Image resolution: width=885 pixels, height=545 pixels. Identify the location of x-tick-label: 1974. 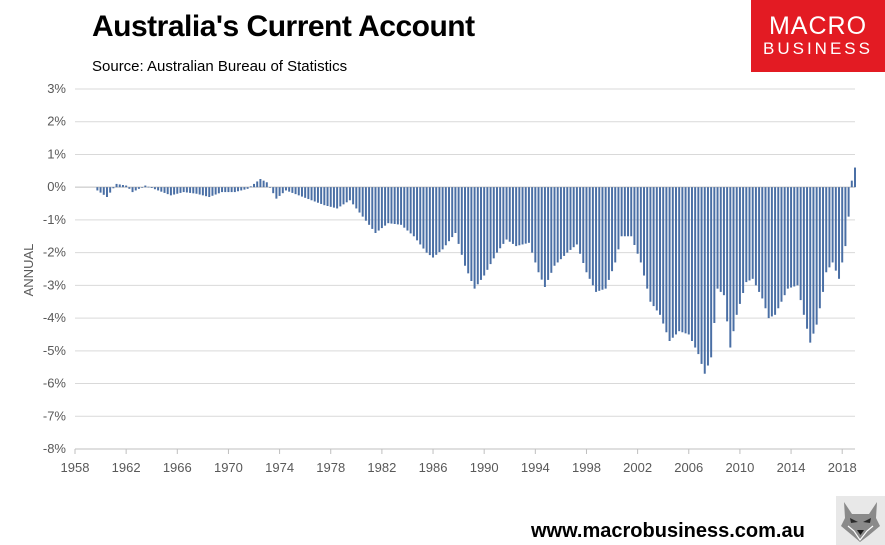
(279, 467).